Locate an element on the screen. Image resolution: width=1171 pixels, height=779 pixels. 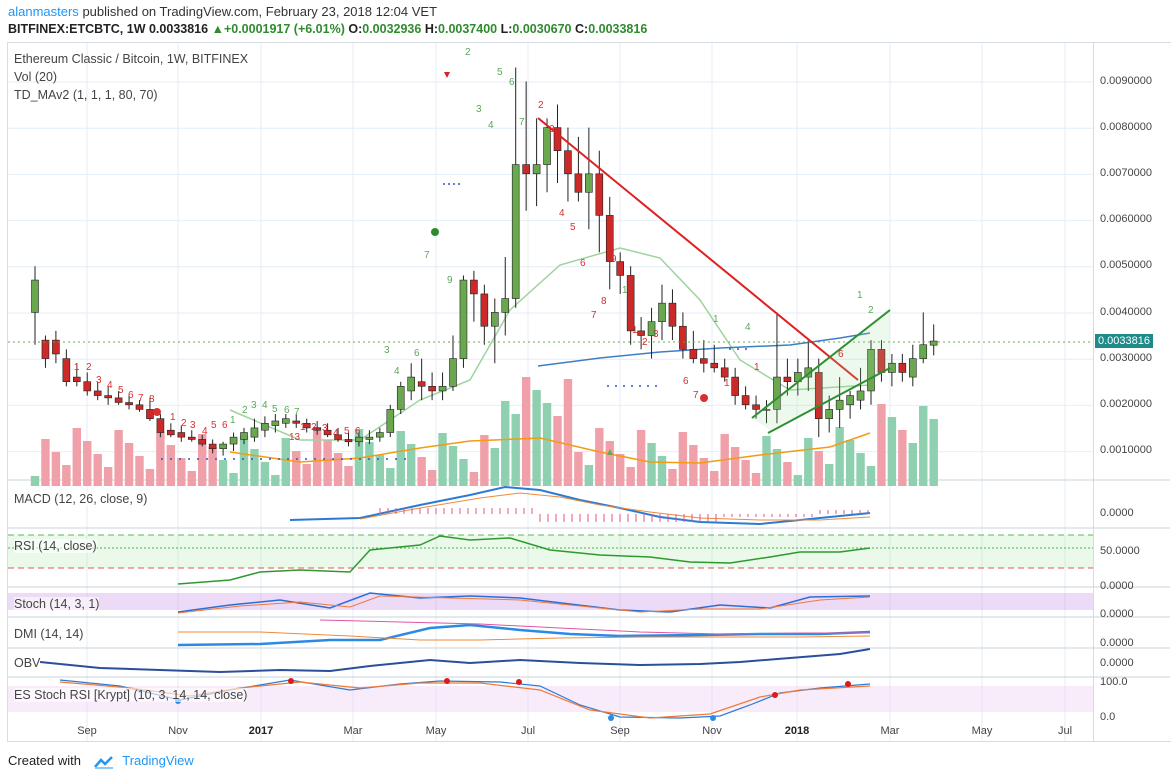
close-value: 0.0033816 is located at coordinates (618, 29).